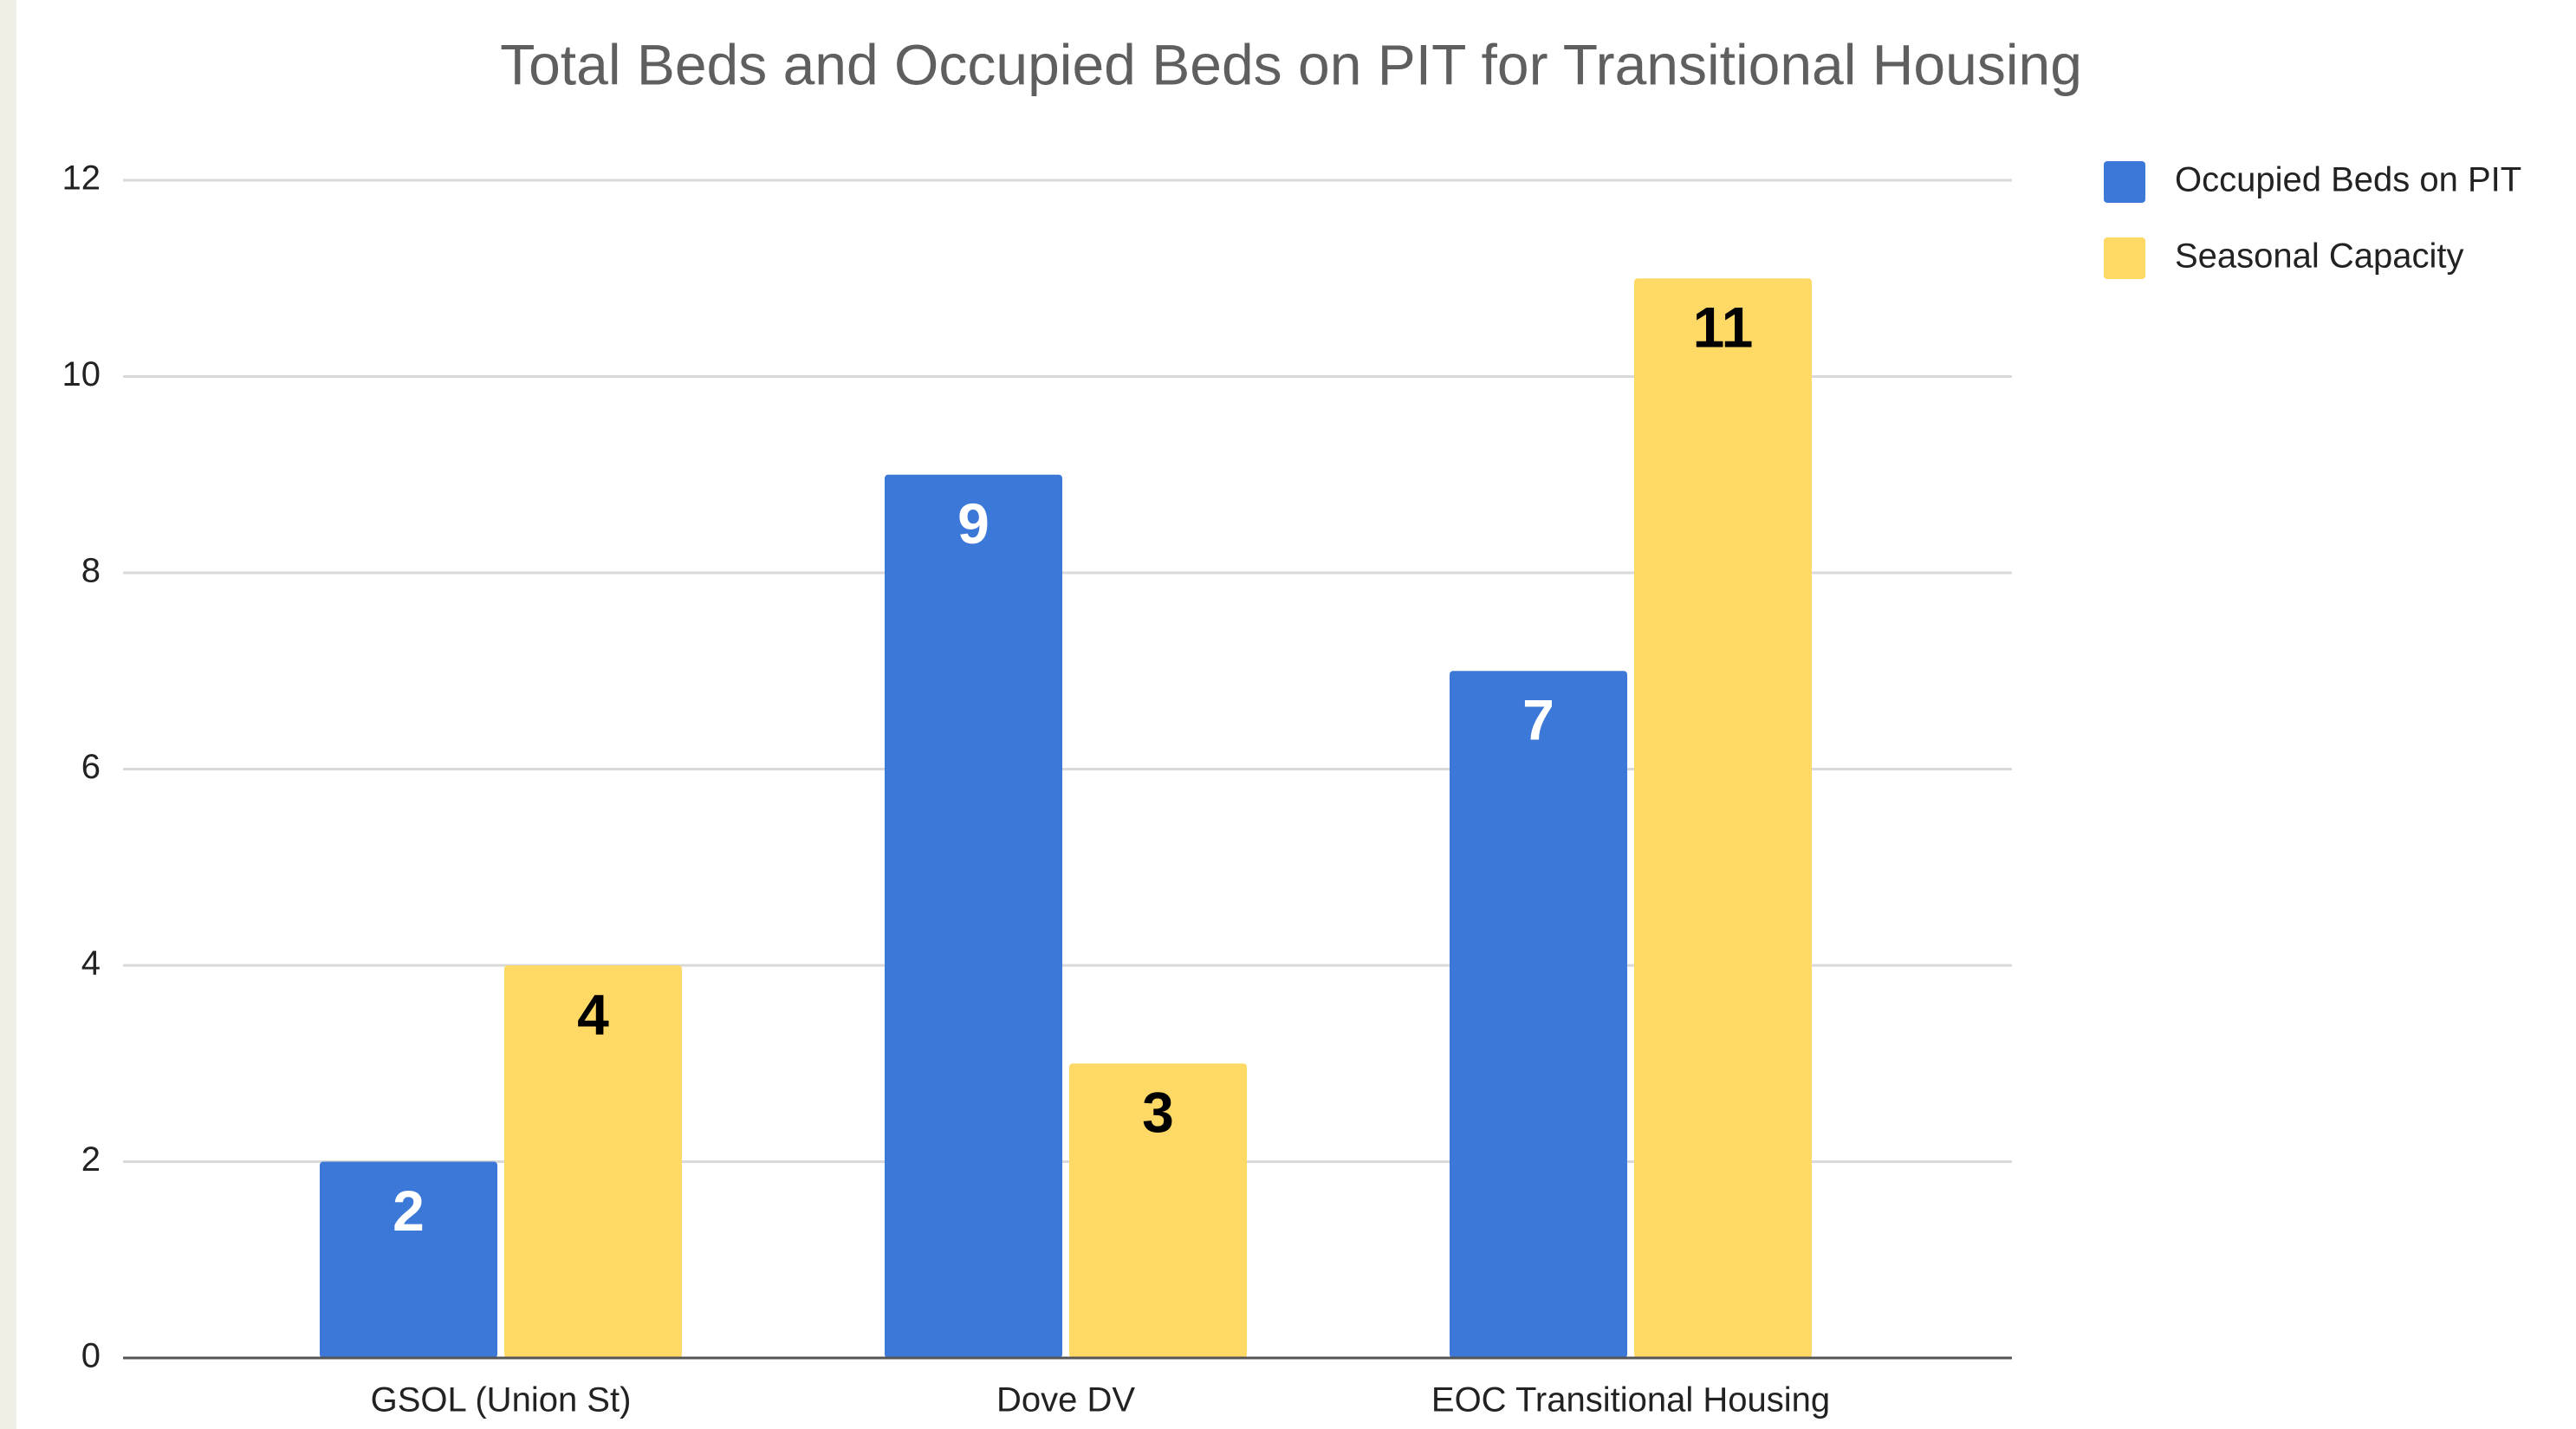  What do you see at coordinates (2320, 256) in the screenshot?
I see `legend-label: Seasonal Capacity` at bounding box center [2320, 256].